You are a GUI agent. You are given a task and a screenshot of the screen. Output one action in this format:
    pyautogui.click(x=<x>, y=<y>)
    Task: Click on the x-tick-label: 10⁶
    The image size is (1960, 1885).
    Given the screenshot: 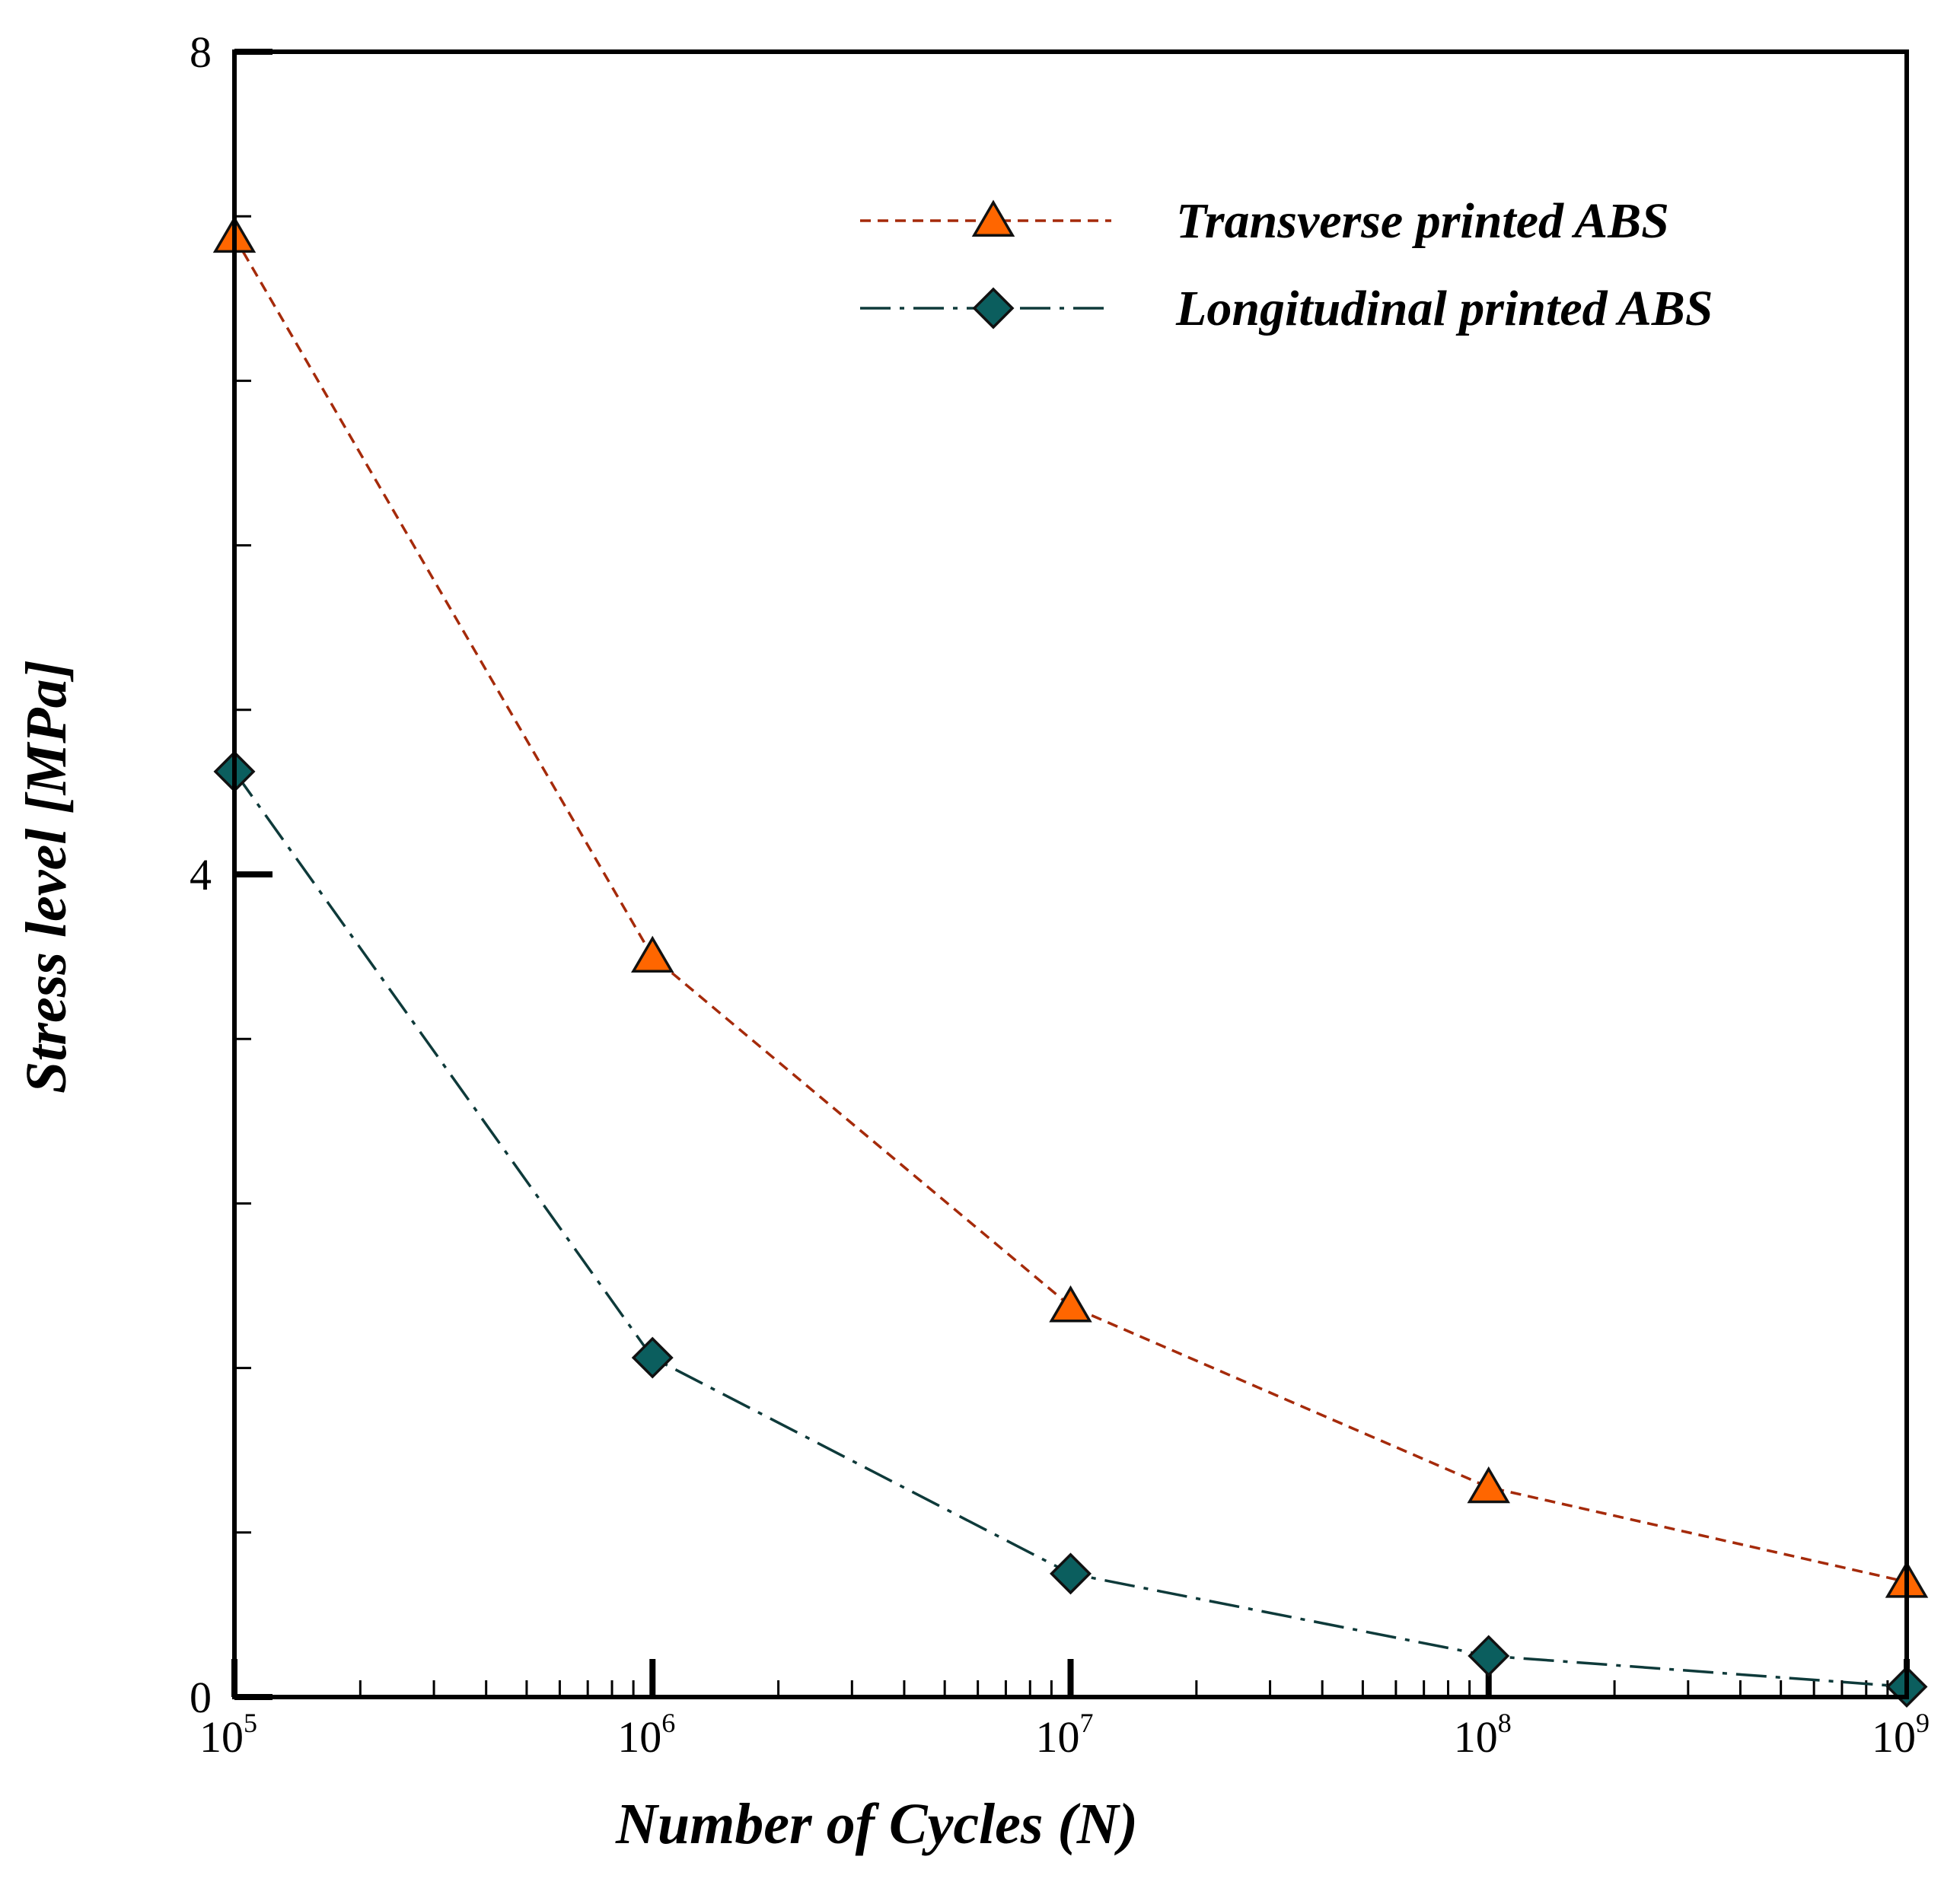 What is the action you would take?
    pyautogui.click(x=646, y=1735)
    